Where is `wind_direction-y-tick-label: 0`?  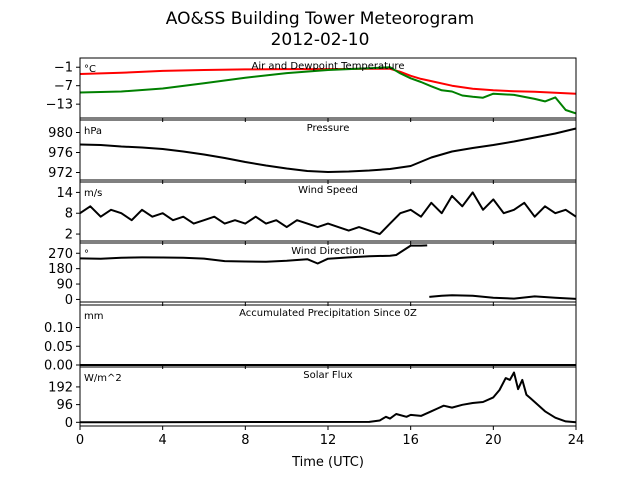
wind_direction-y-tick-label: 0 is located at coordinates (69, 300).